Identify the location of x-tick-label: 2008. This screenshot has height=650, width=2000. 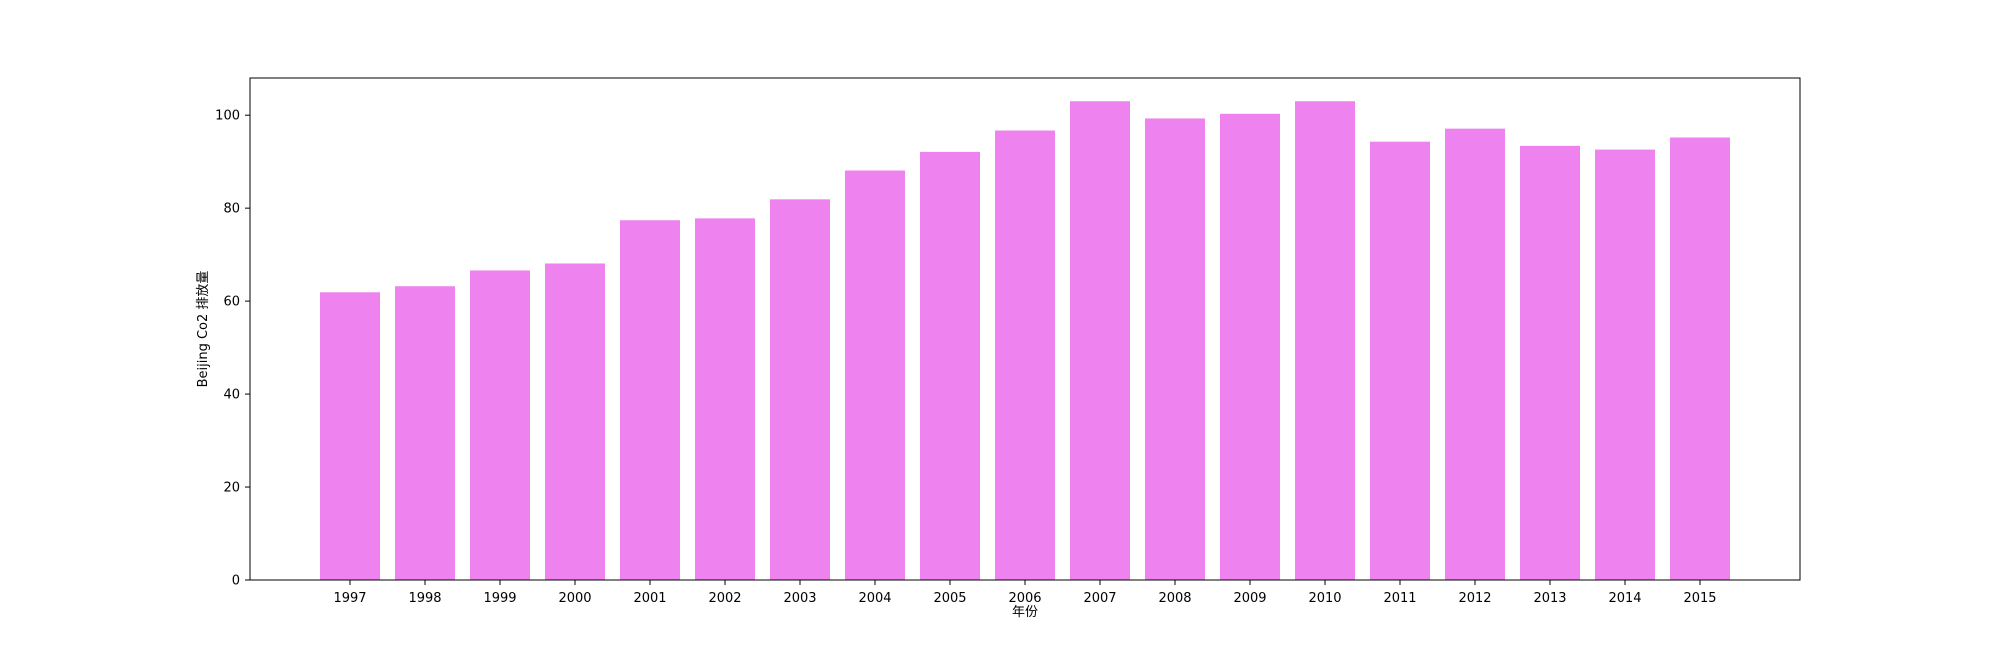
(1174, 598).